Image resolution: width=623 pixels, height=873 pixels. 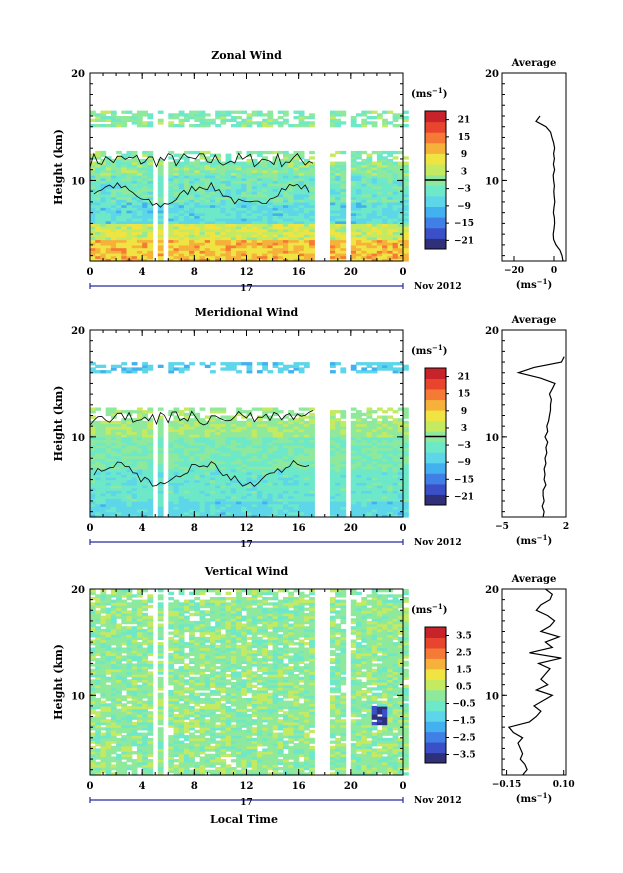 I want to click on heatmap-cells, so click(x=249, y=440).